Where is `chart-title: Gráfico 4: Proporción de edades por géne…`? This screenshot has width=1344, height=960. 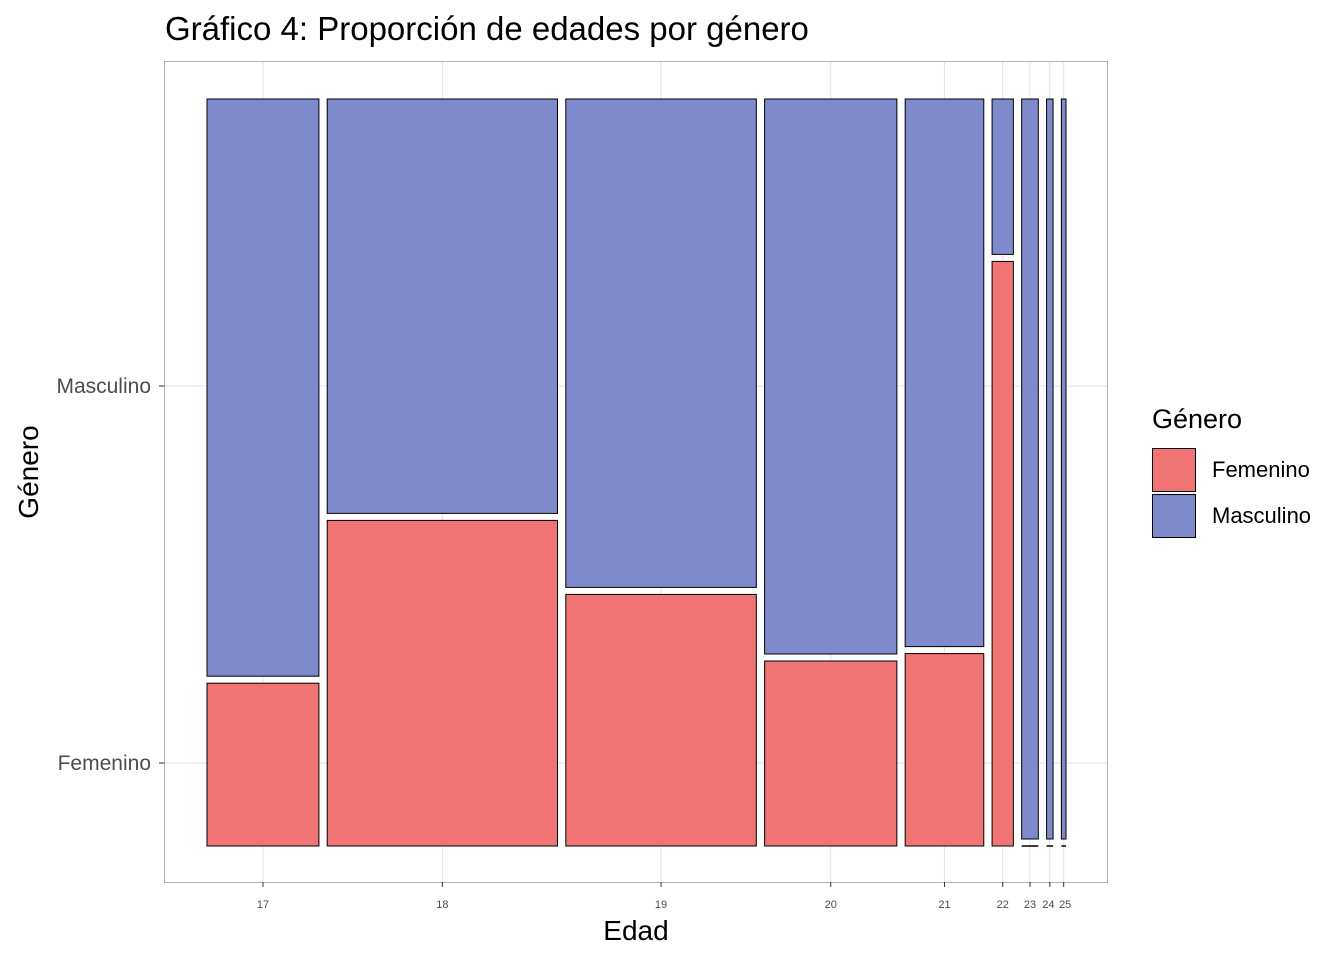
chart-title: Gráfico 4: Proporción de edades por géne… is located at coordinates (487, 28).